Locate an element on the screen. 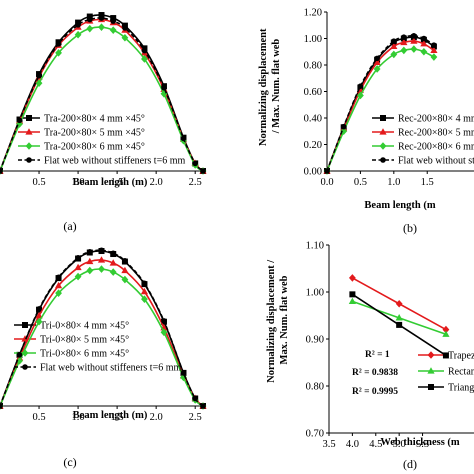 The width and height of the screenshot is (474, 474). x-tick-label-d: 4.5 is located at coordinates (375, 444).